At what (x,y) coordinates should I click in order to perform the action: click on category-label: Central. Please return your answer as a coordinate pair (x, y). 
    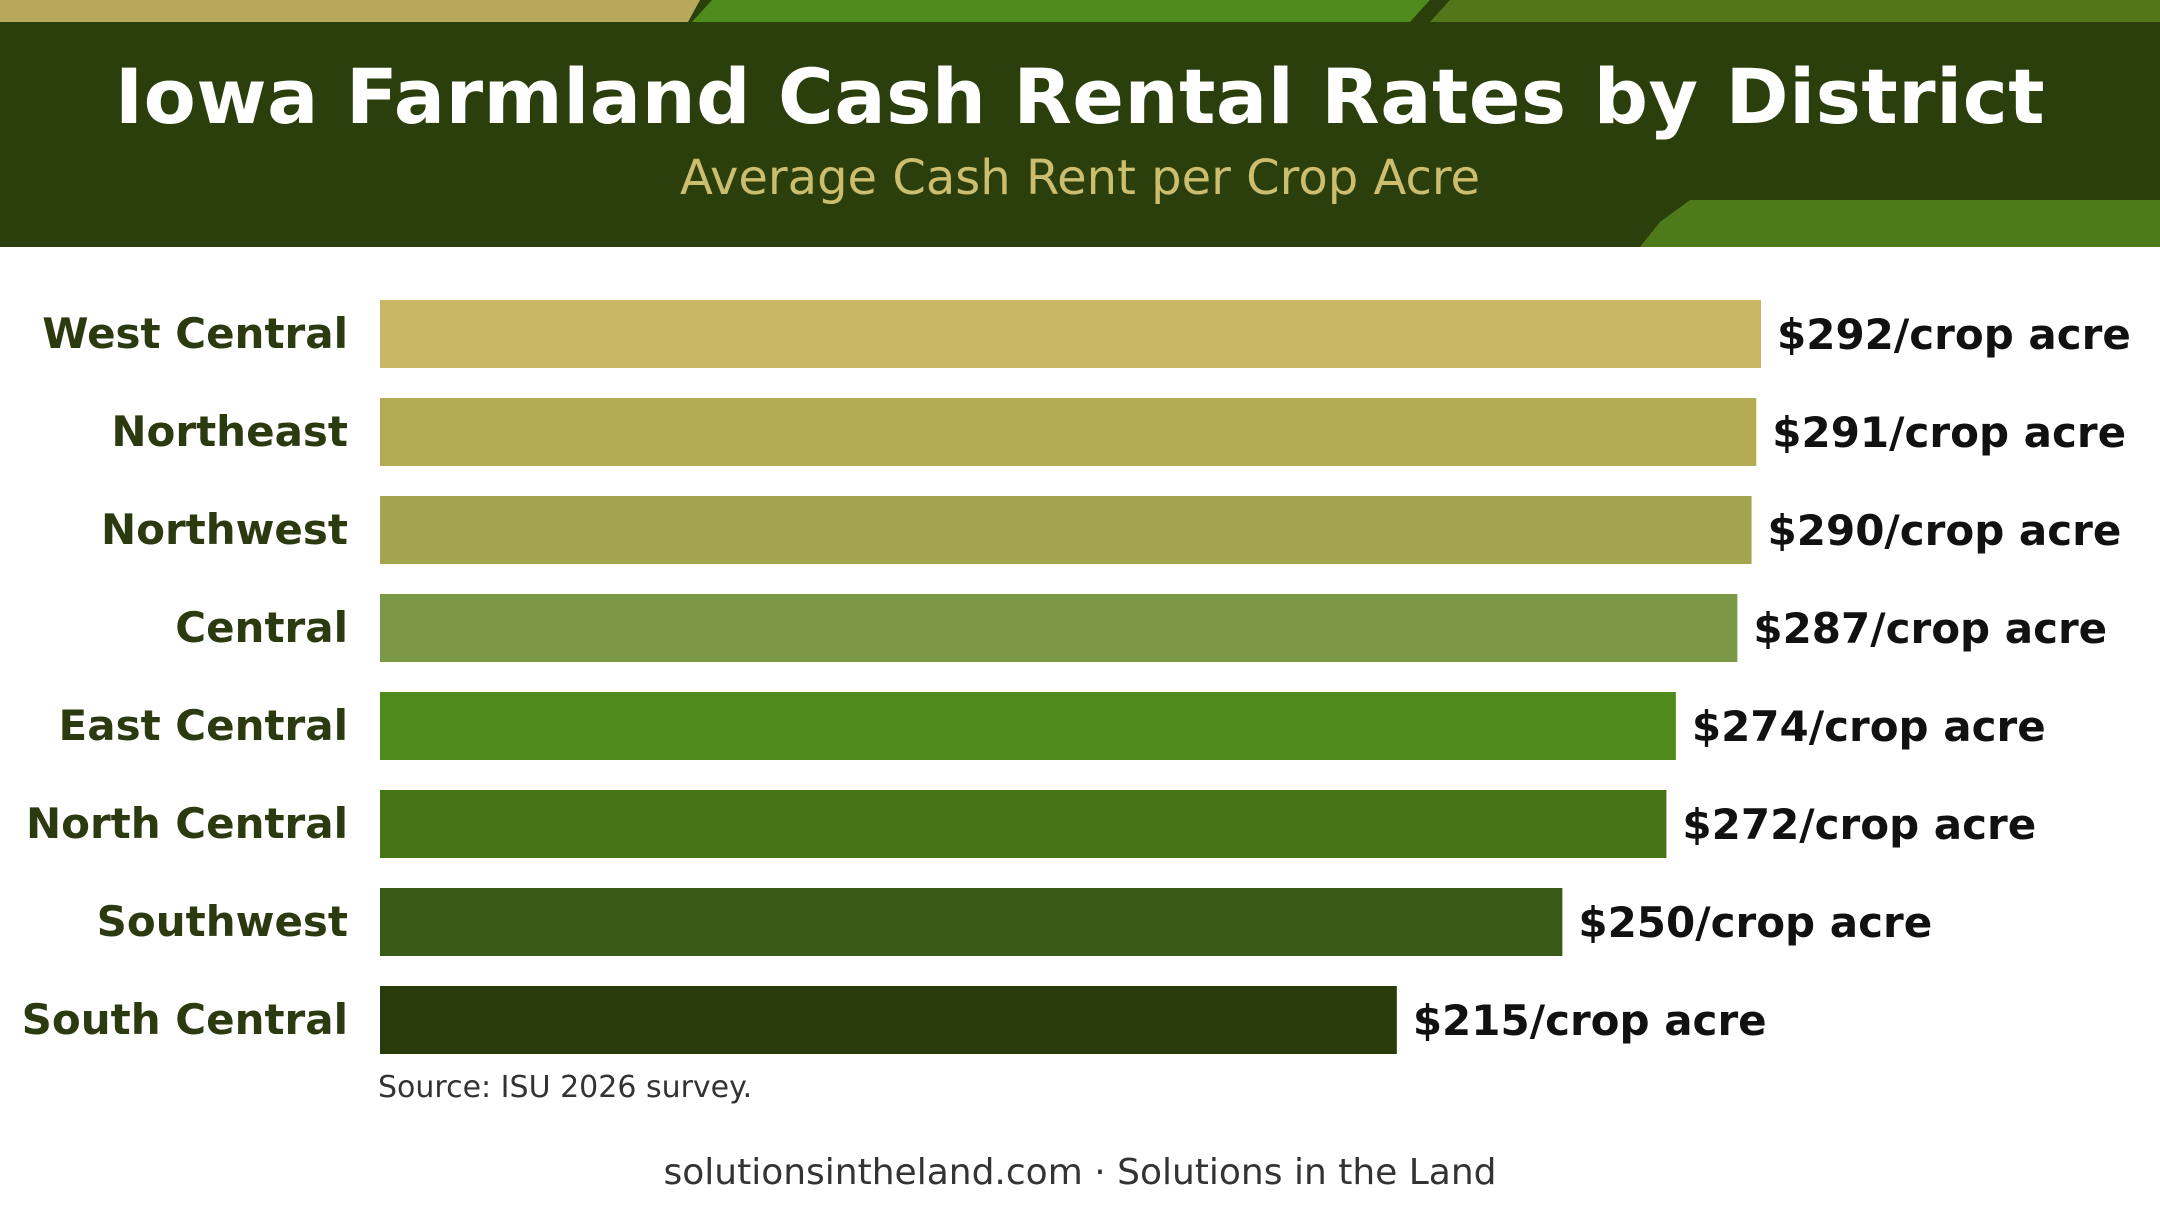
    Looking at the image, I should click on (261, 627).